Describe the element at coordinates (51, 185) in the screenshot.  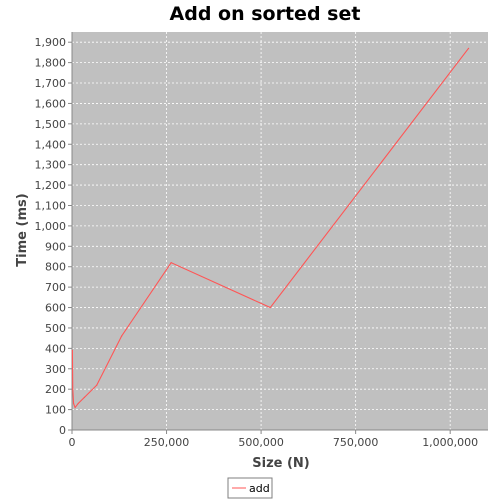
I see `y-tick-label: 1,200` at that location.